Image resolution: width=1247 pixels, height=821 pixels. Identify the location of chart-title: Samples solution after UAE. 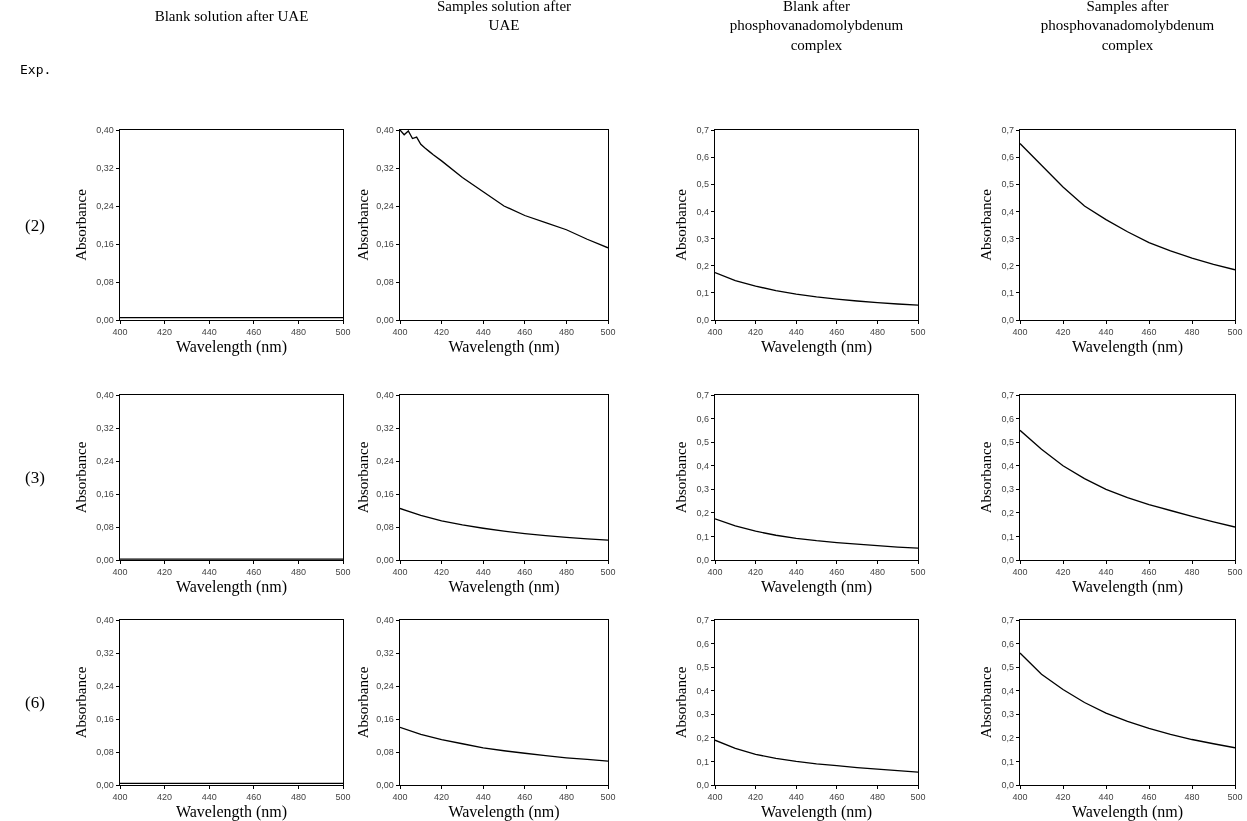
(504, 17).